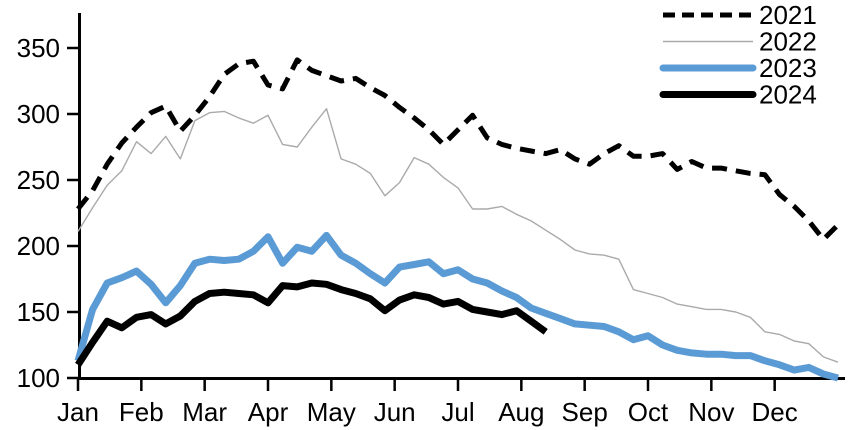 This screenshot has width=852, height=430. I want to click on legend-label-2024: 2024, so click(788, 95).